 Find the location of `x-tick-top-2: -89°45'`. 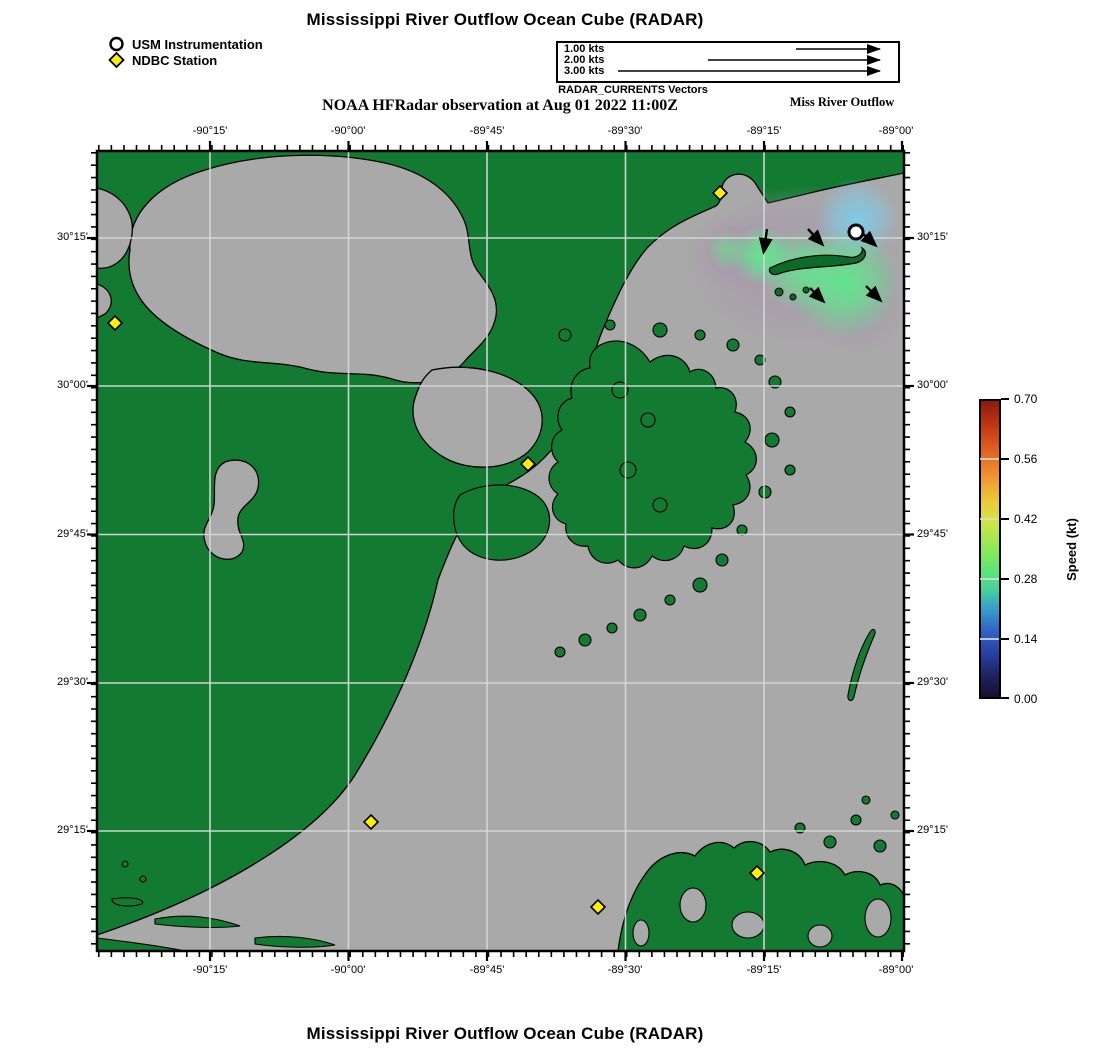

x-tick-top-2: -89°45' is located at coordinates (487, 131).